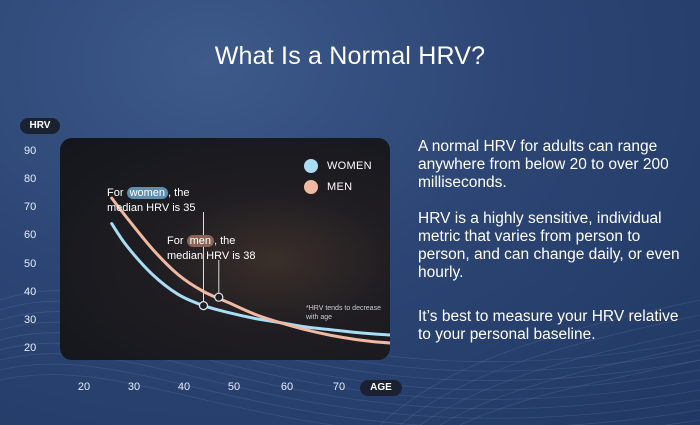 Image resolution: width=700 pixels, height=425 pixels. What do you see at coordinates (287, 387) in the screenshot?
I see `x-tick-label: 60` at bounding box center [287, 387].